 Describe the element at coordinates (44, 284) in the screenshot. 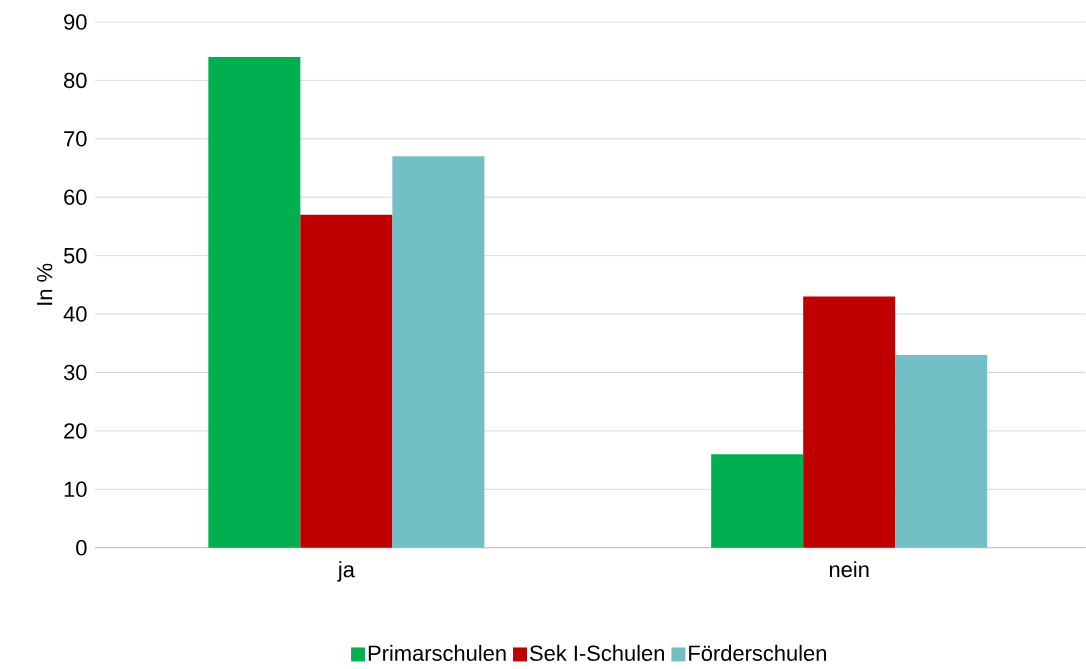

I see `y-axis-title: In %` at that location.